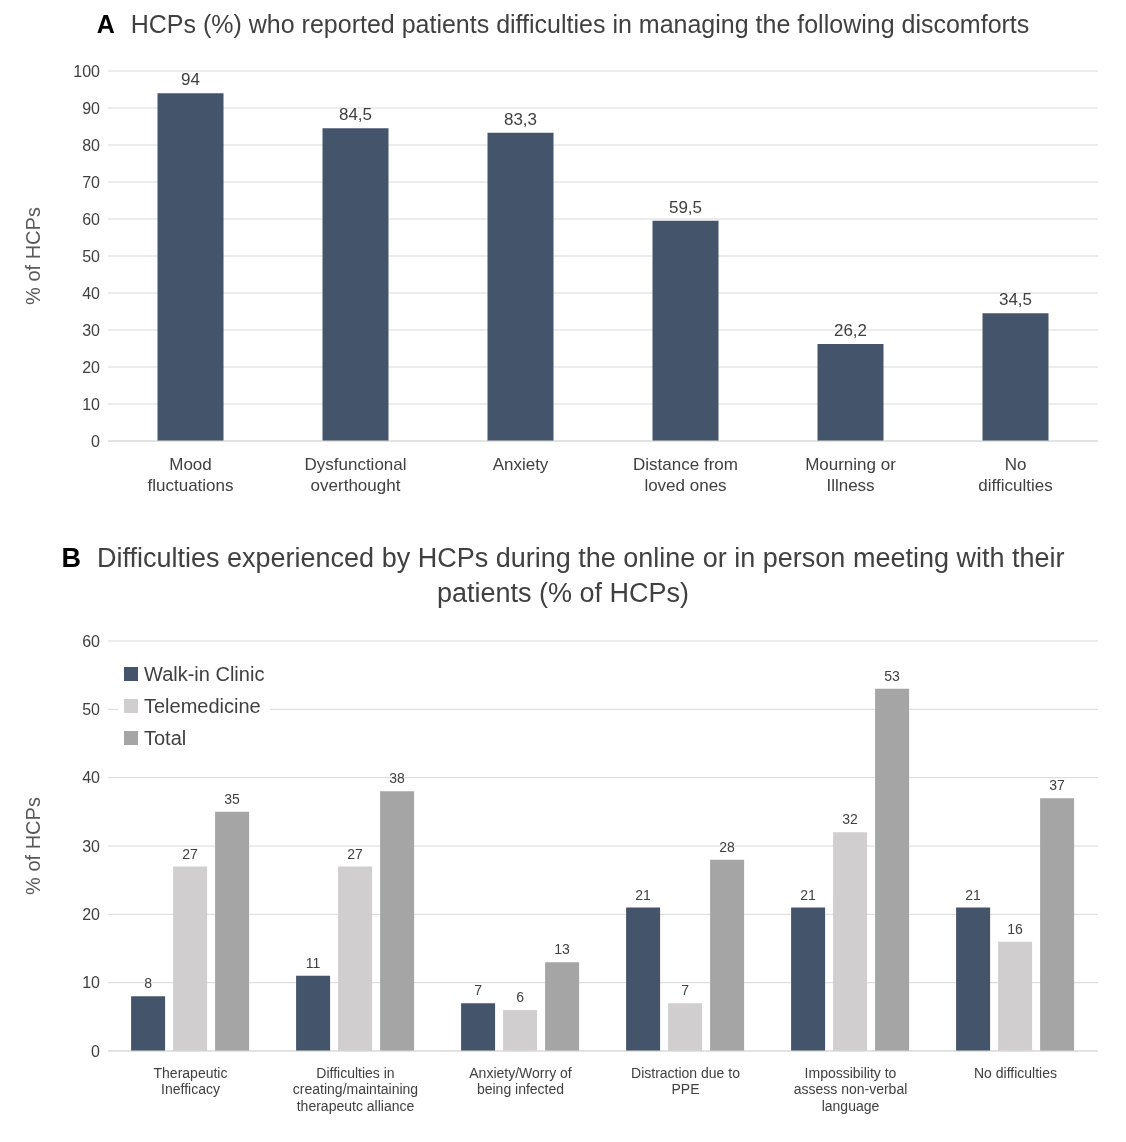 This screenshot has height=1142, width=1126. Describe the element at coordinates (685, 474) in the screenshot. I see `x-tick-label: Distance from loved ones` at that location.